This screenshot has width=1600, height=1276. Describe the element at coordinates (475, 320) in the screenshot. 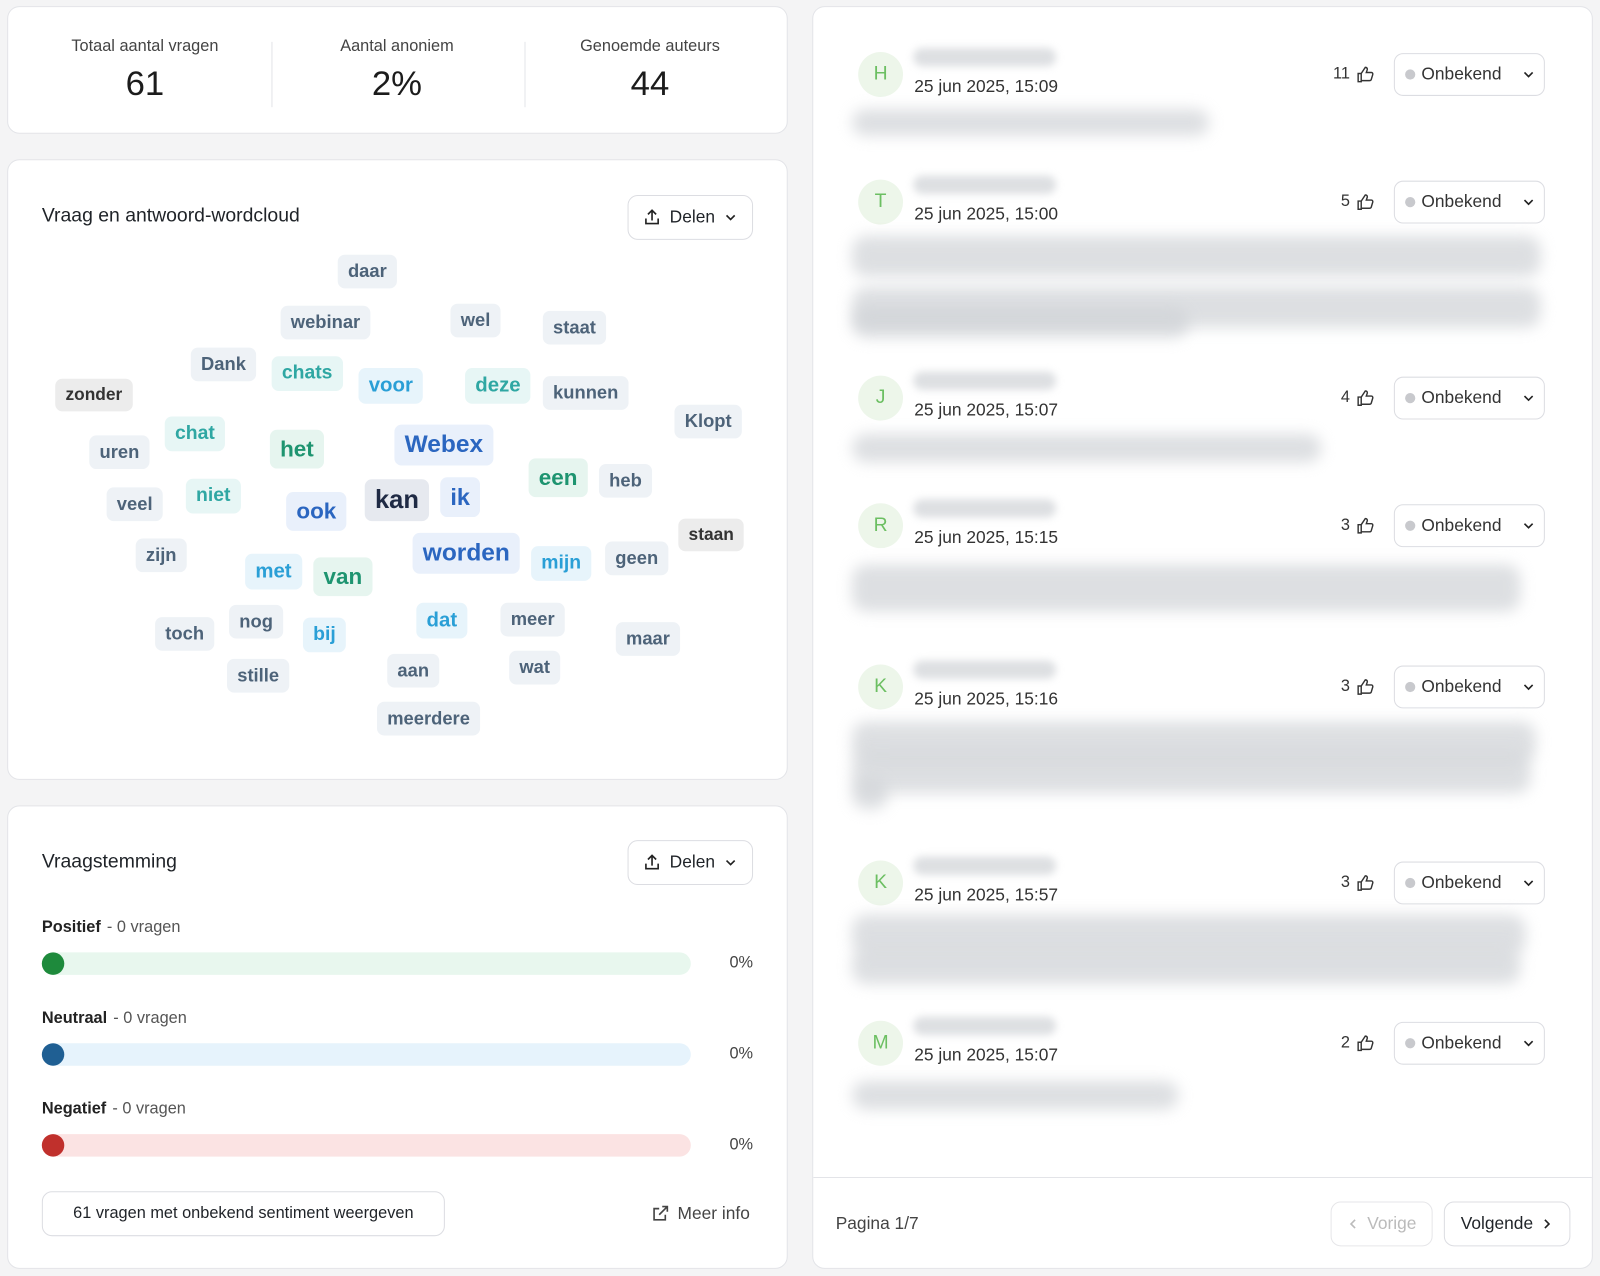

I see `word: wel` at that location.